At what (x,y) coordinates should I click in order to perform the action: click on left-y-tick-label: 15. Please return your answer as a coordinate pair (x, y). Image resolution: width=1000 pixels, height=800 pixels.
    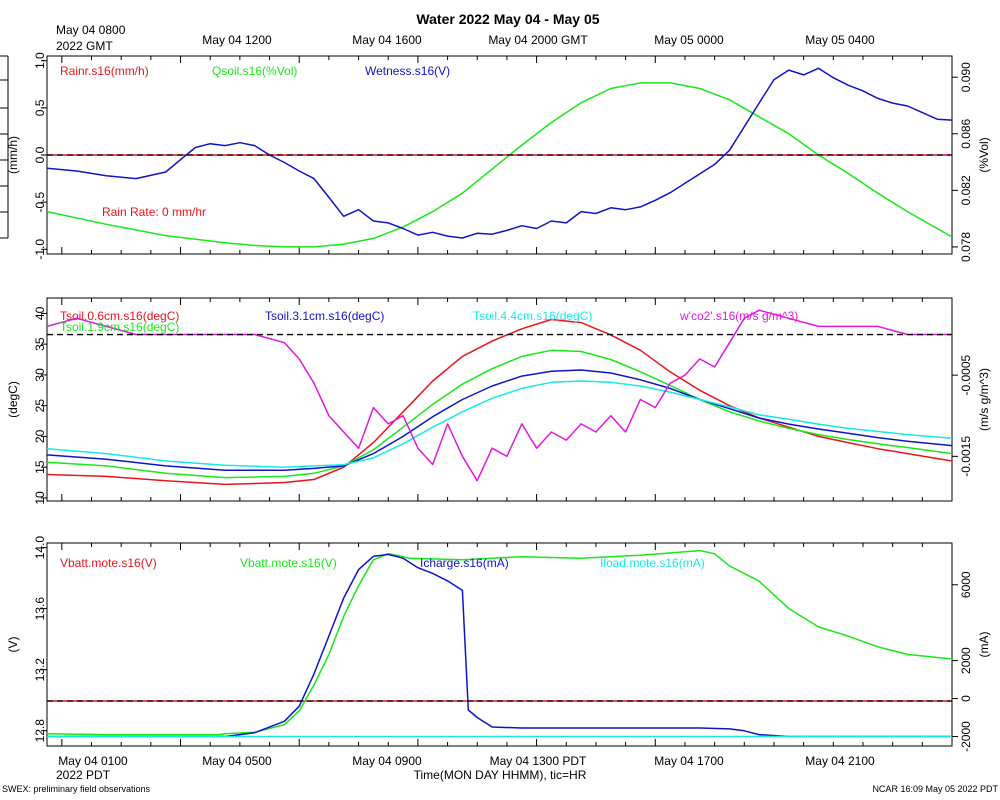
    Looking at the image, I should click on (40, 467).